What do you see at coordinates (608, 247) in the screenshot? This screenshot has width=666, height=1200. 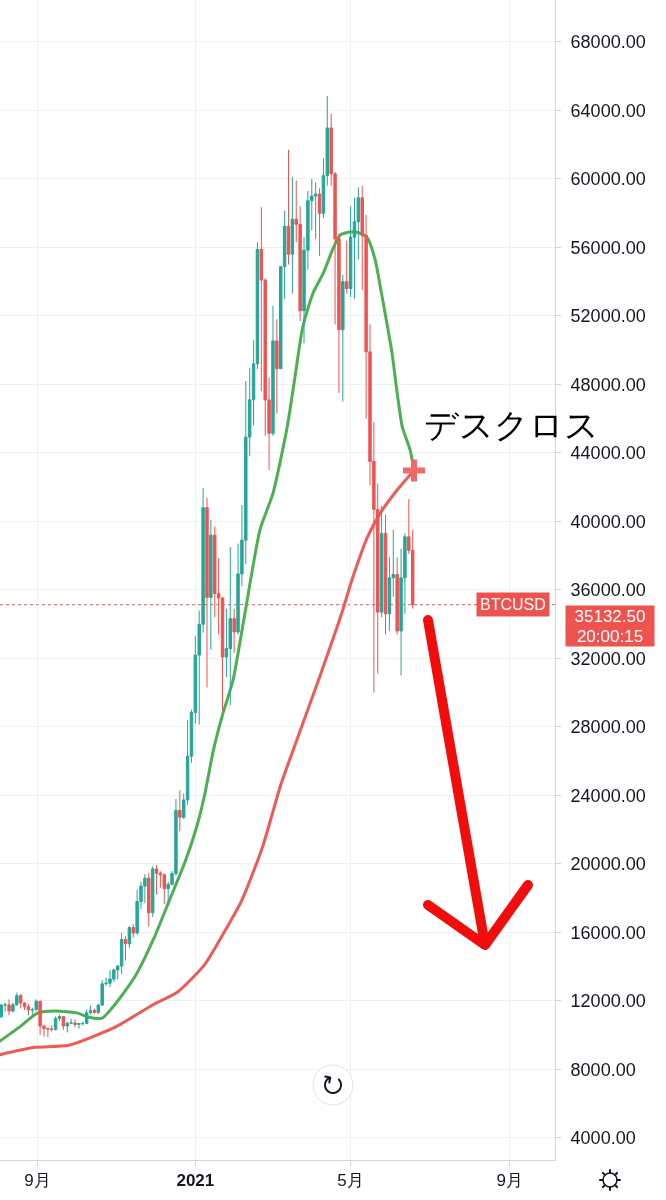 I see `y-tick-label: 56000.00` at bounding box center [608, 247].